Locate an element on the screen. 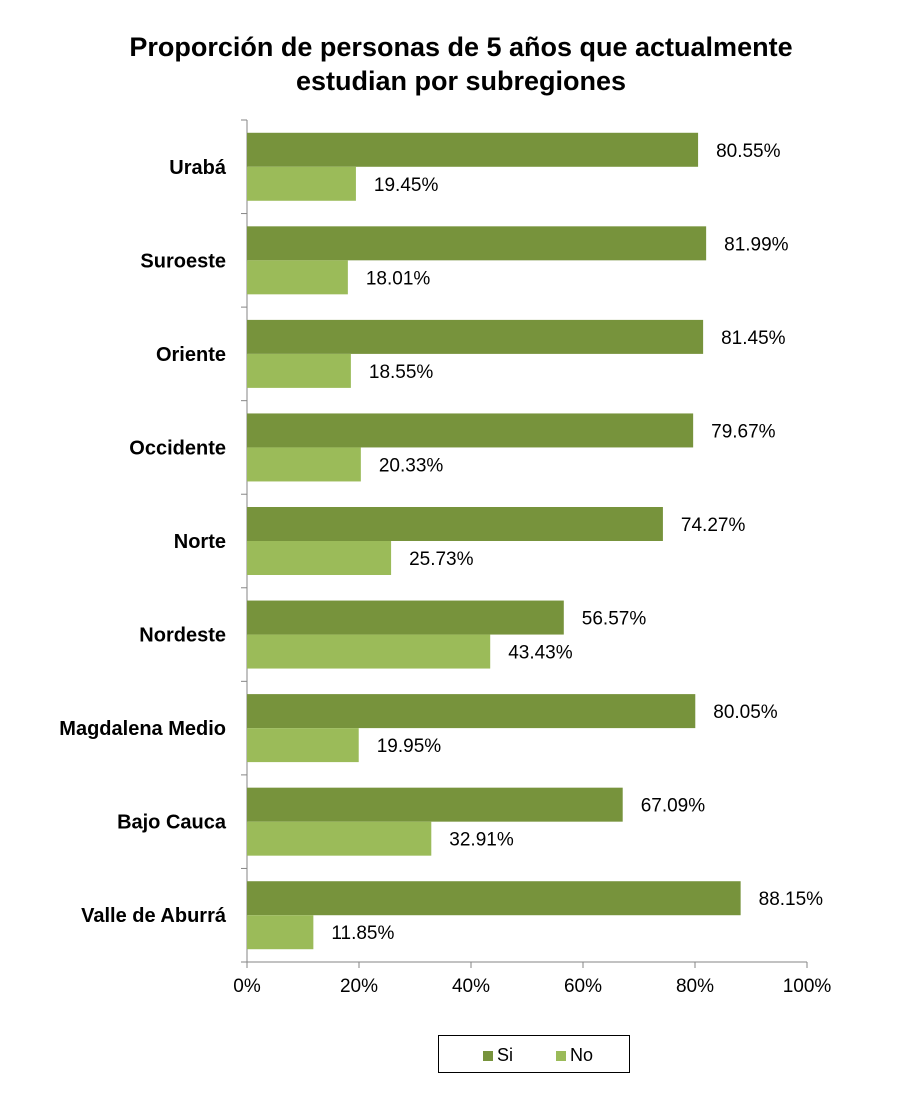 The width and height of the screenshot is (922, 1110). data-label-no-suroeste: 18.01% is located at coordinates (398, 278).